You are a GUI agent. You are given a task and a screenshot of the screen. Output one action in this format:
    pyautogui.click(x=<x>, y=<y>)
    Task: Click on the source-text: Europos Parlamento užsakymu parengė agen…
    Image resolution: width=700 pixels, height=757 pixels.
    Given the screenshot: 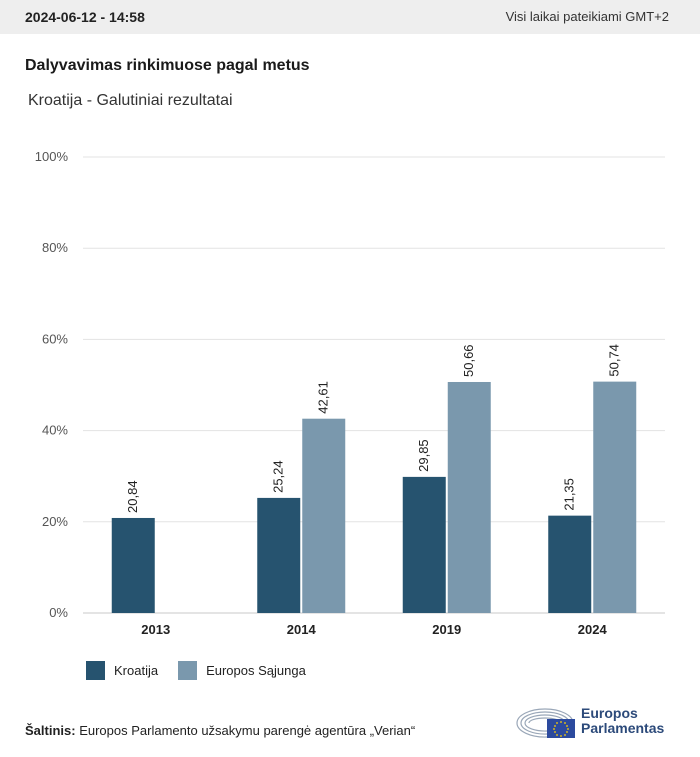 What is the action you would take?
    pyautogui.click(x=245, y=730)
    